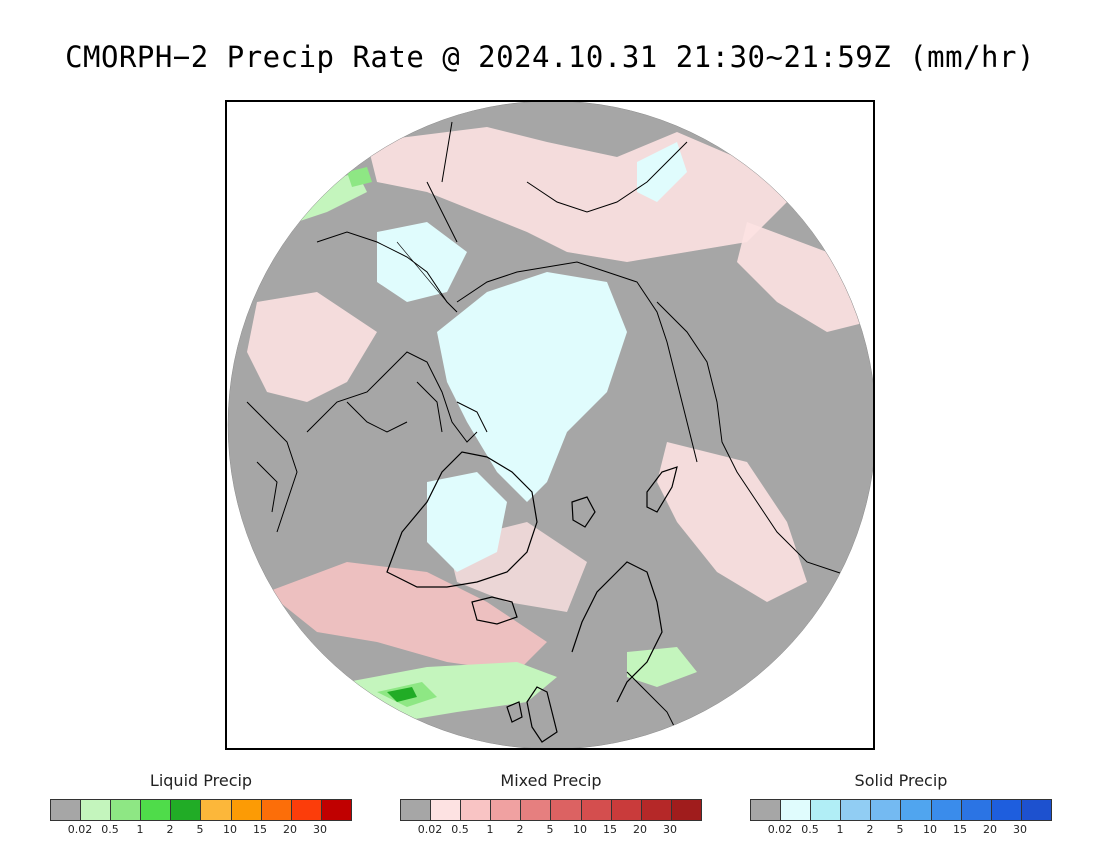 The image size is (1100, 850). Describe the element at coordinates (422, 272) in the screenshot. I see `country-border` at that location.